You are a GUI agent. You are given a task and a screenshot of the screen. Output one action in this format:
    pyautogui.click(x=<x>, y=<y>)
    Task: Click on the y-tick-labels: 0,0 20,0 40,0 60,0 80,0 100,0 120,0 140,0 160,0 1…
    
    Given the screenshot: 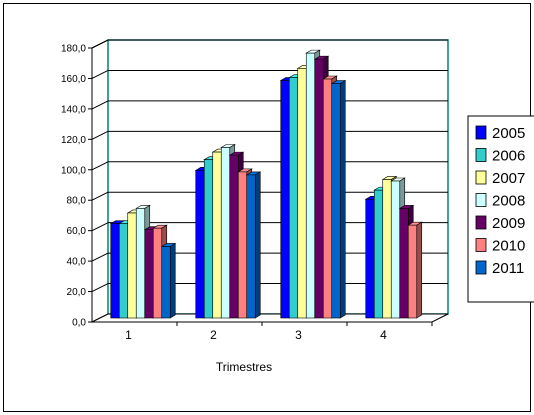 What is the action you would take?
    pyautogui.click(x=73, y=186)
    